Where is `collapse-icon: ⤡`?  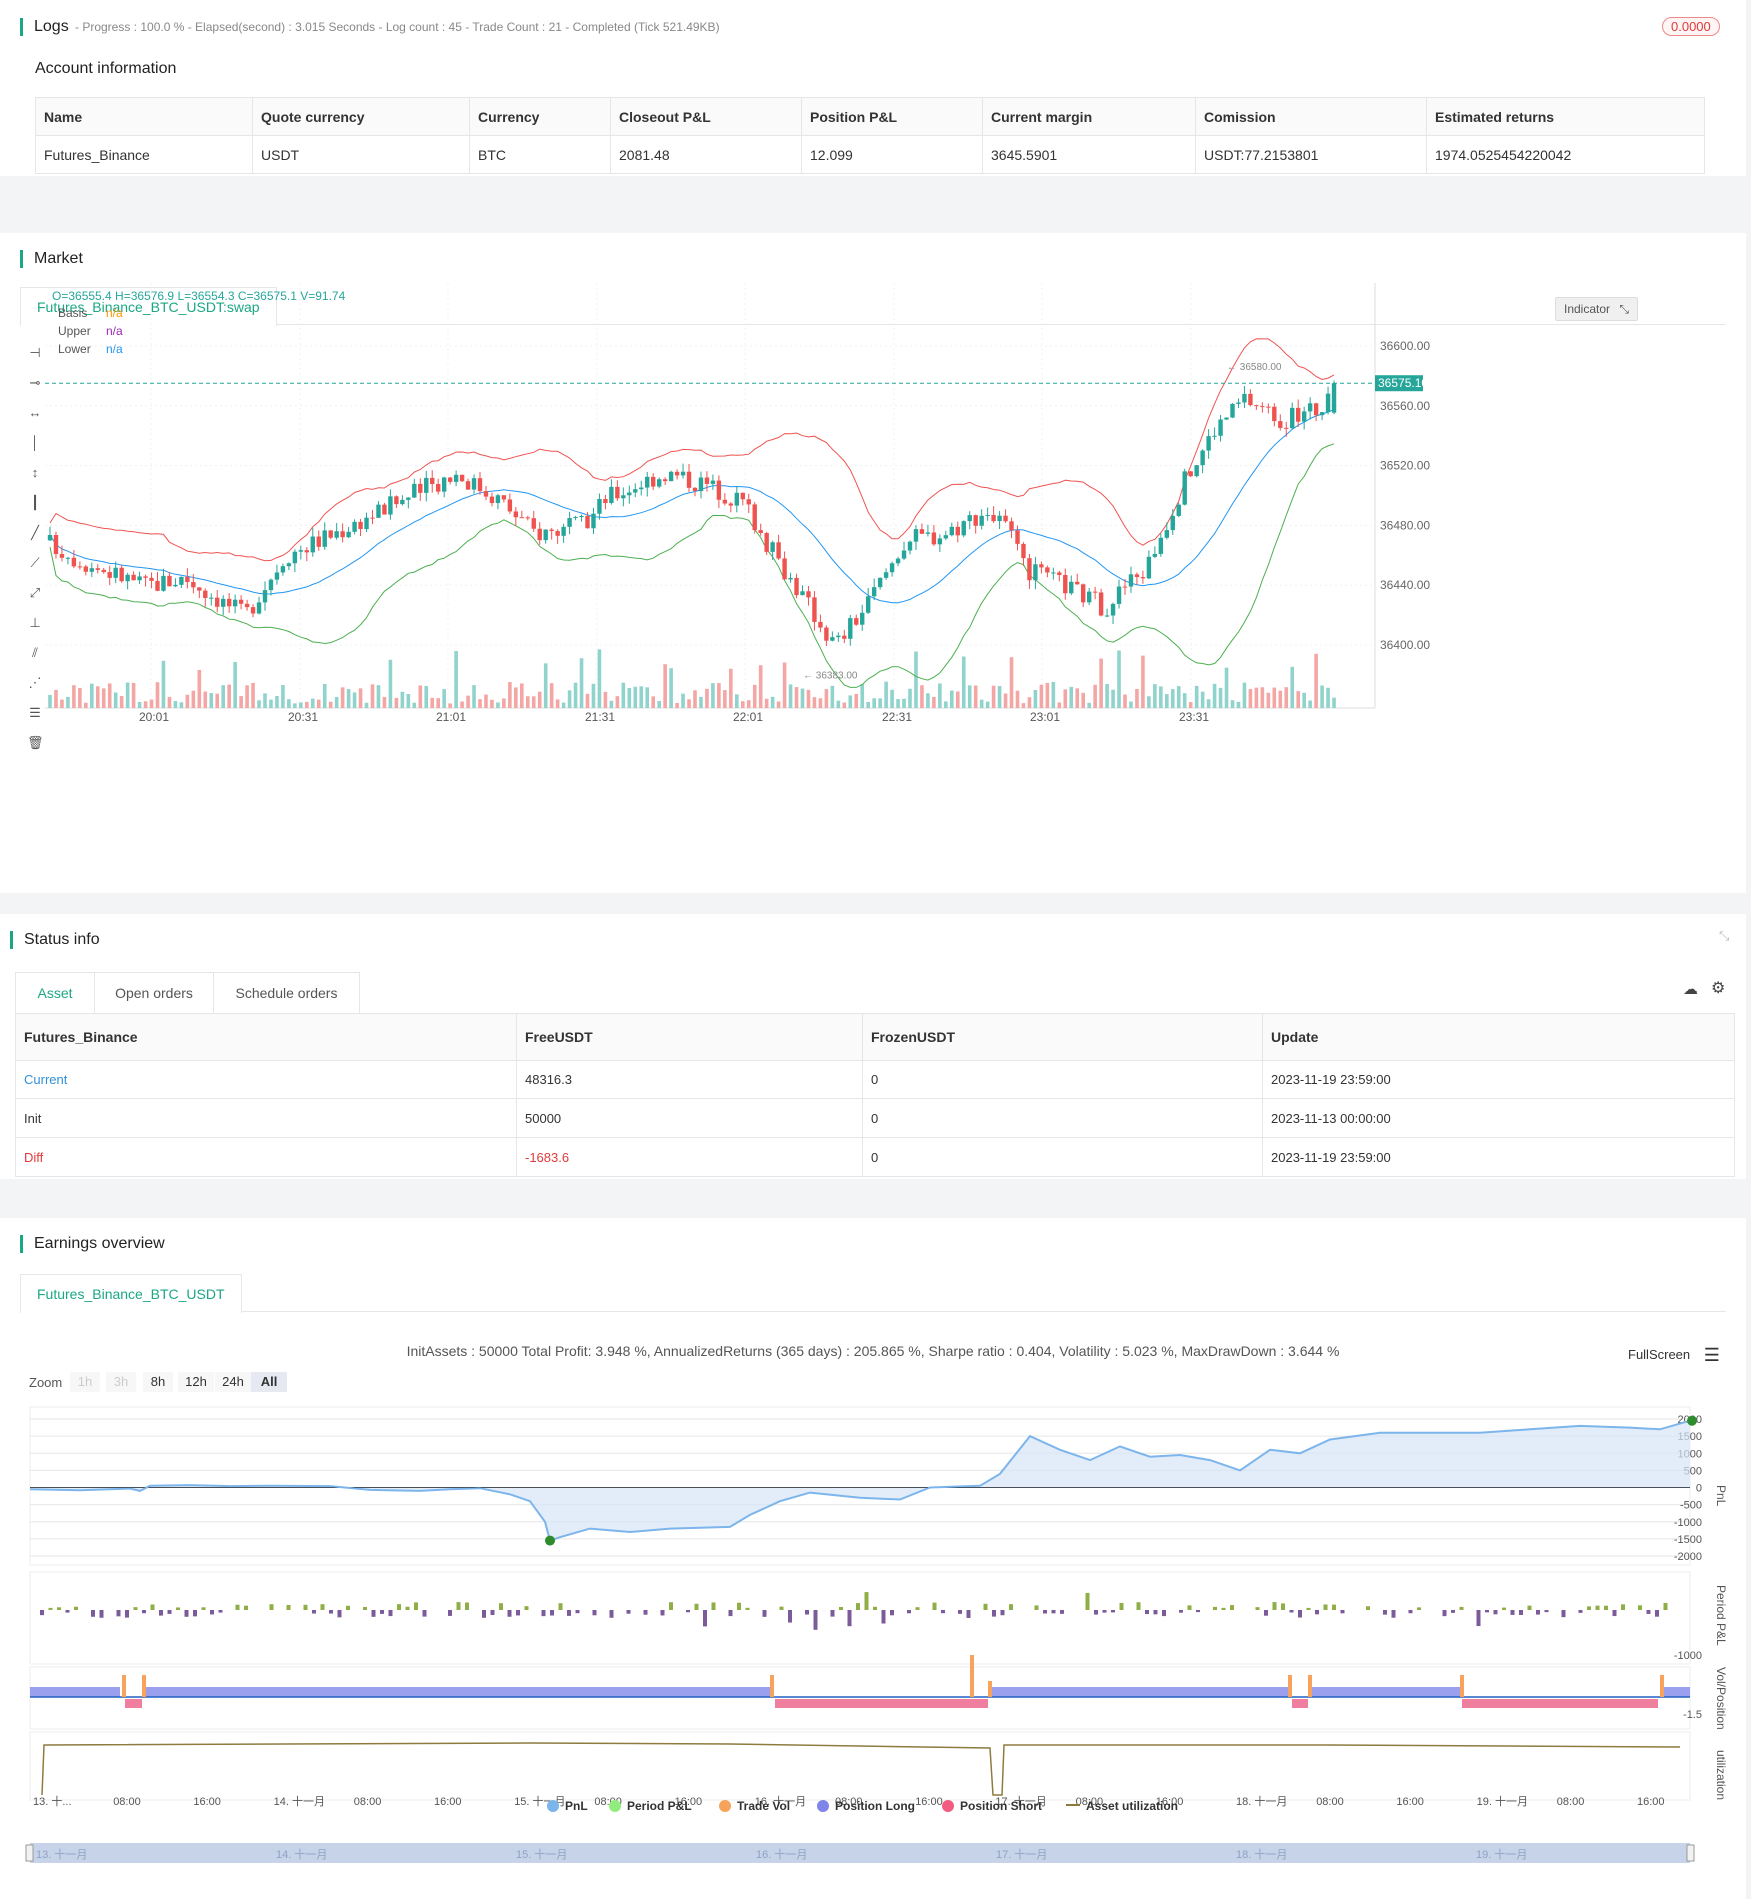
collapse-icon: ⤡ is located at coordinates (1724, 935).